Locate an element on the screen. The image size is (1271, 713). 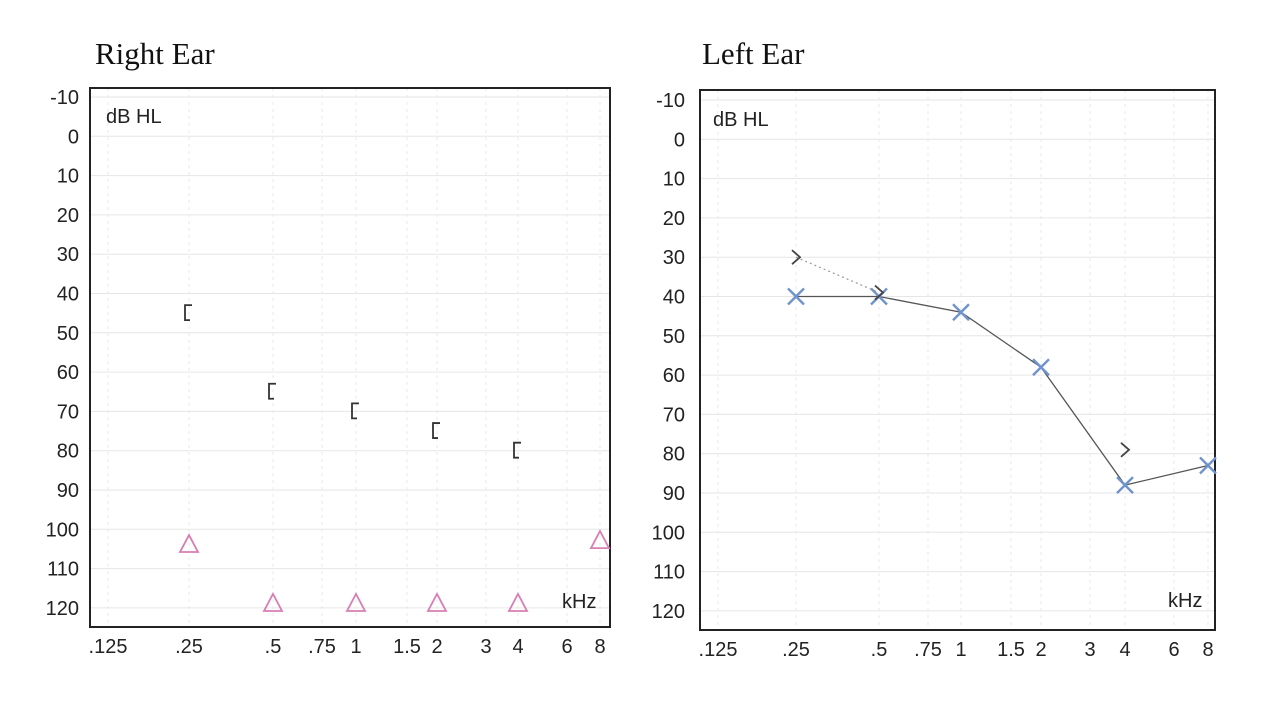
left-ear-title: Left Ear is located at coordinates (753, 53).